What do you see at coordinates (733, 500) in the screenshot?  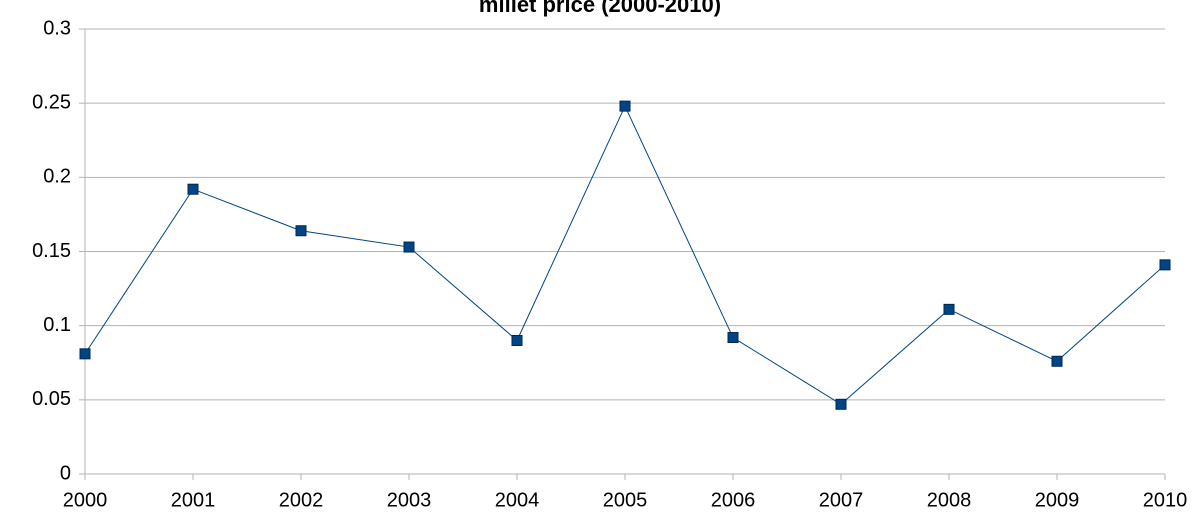 I see `x-tick-label: 2006` at bounding box center [733, 500].